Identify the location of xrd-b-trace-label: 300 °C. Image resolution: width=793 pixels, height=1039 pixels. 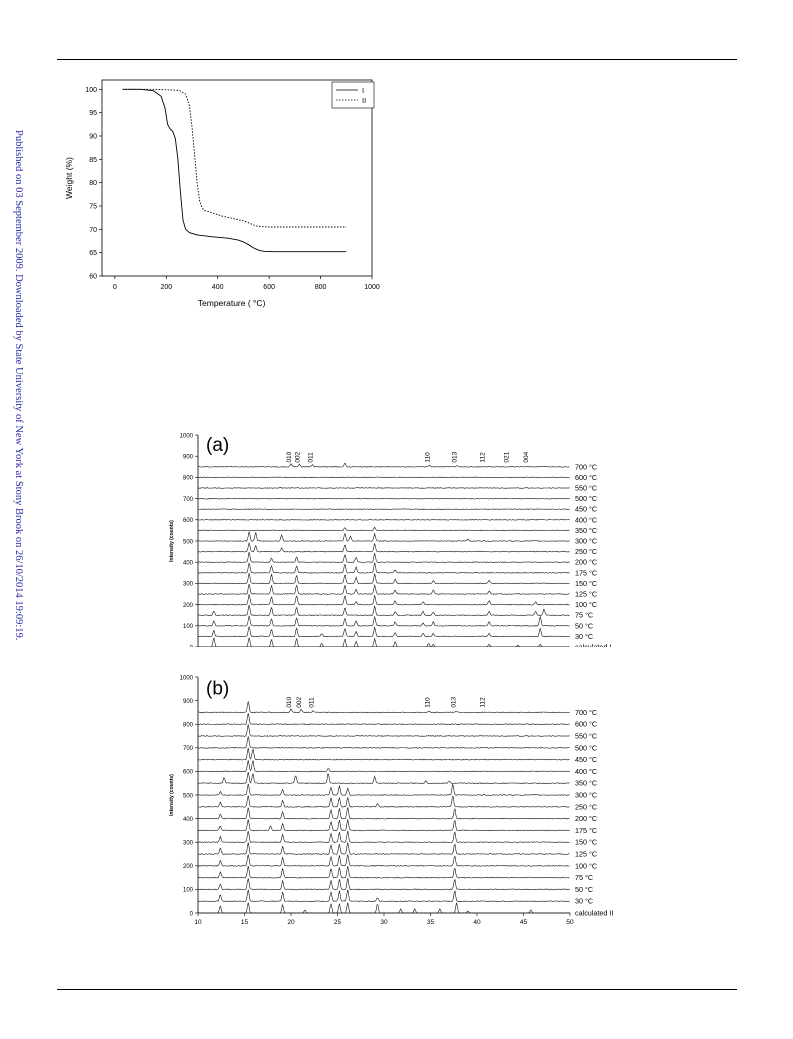
(586, 795).